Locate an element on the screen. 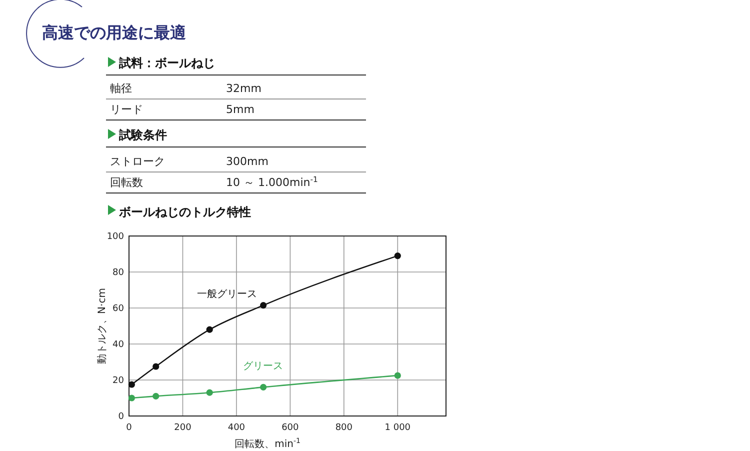 This screenshot has width=750, height=451. x-tick-label: 1 000 is located at coordinates (397, 428).